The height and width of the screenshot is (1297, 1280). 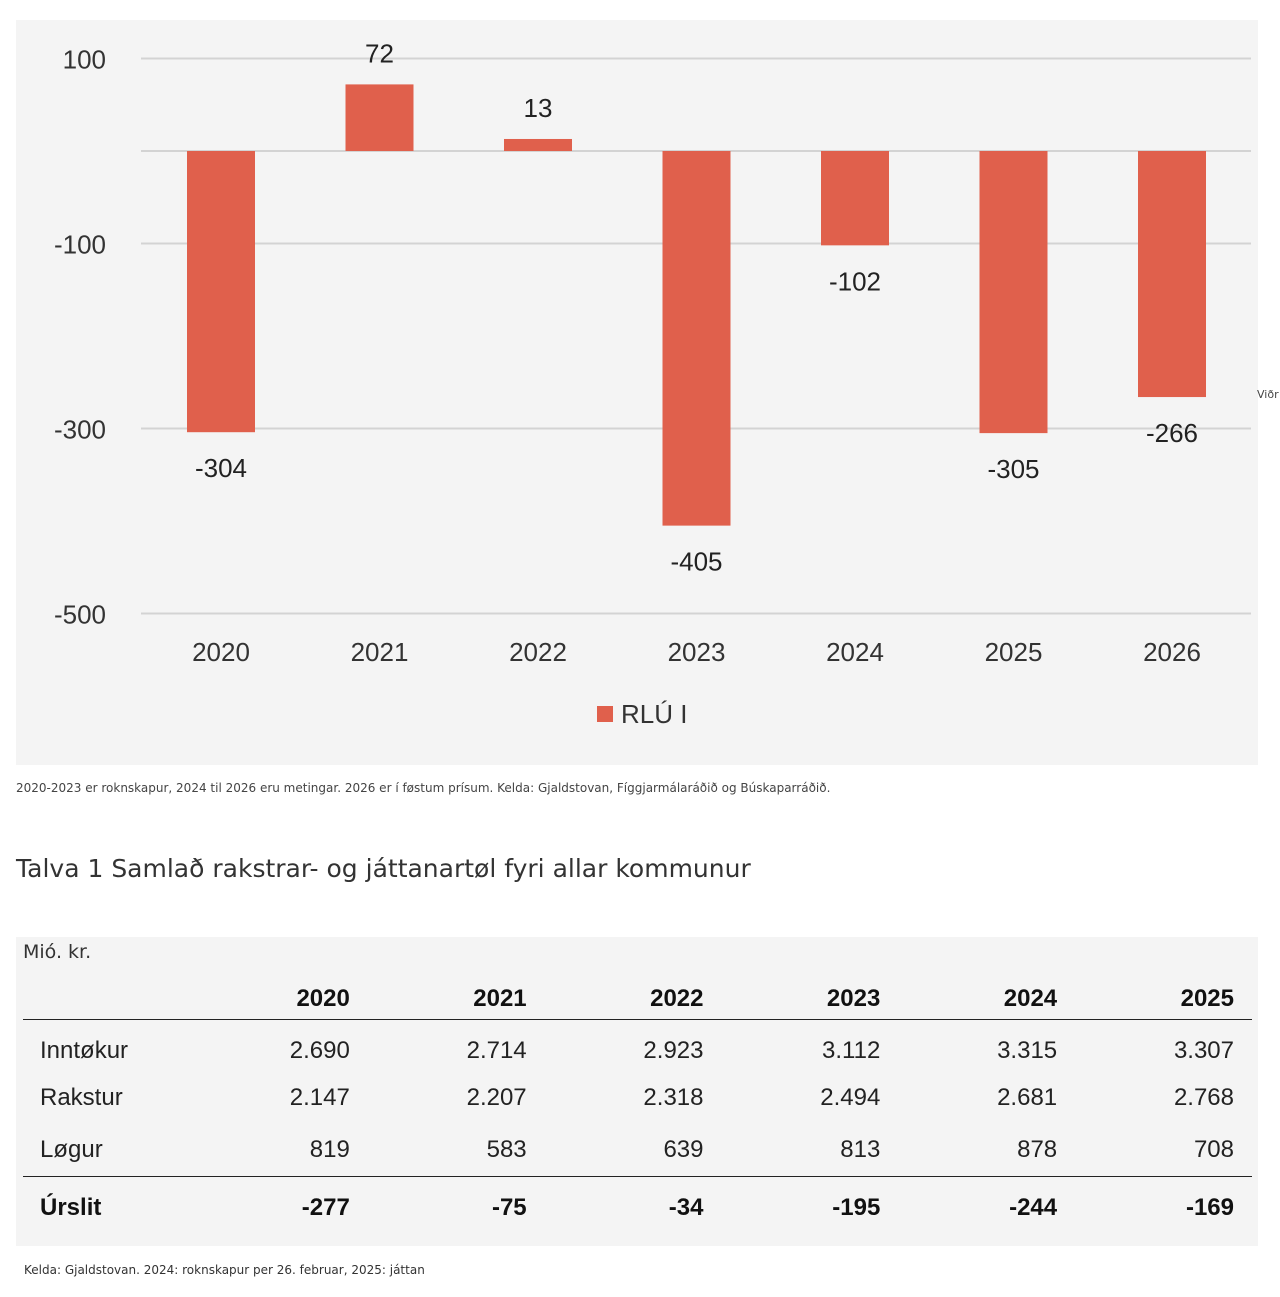 What do you see at coordinates (851, 1050) in the screenshot?
I see `table-cell: 3.112` at bounding box center [851, 1050].